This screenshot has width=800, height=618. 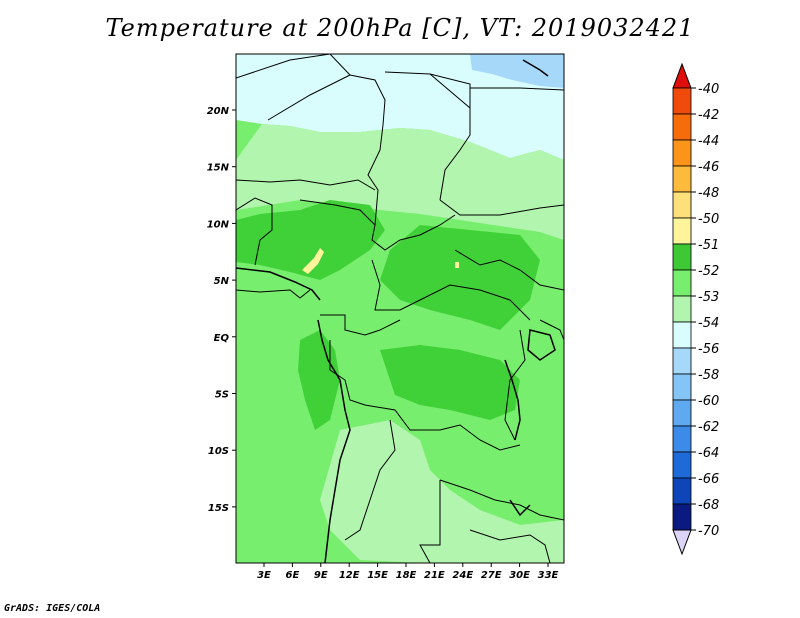 What do you see at coordinates (349, 575) in the screenshot?
I see `lon-tick-label: 12E` at bounding box center [349, 575].